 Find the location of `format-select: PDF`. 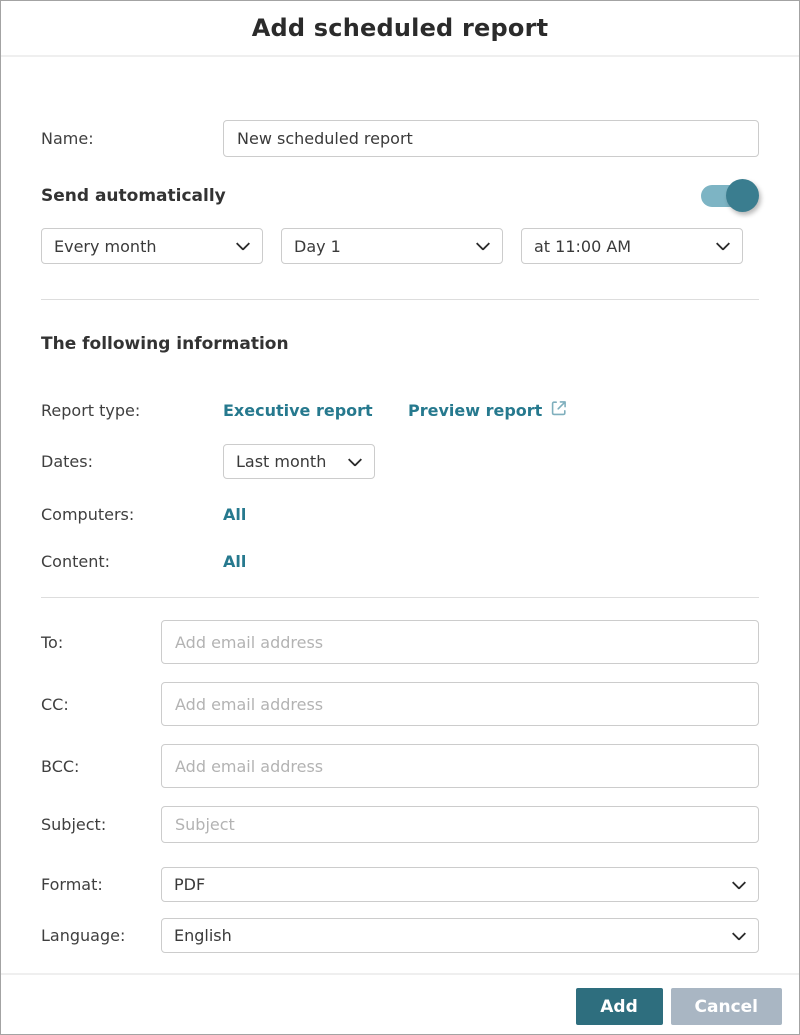

format-select: PDF is located at coordinates (460, 884).